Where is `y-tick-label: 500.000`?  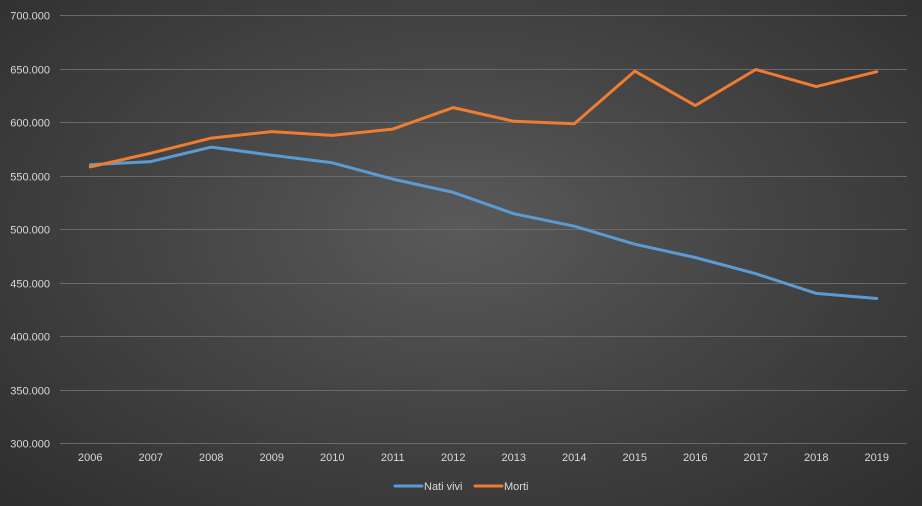 y-tick-label: 500.000 is located at coordinates (30, 231).